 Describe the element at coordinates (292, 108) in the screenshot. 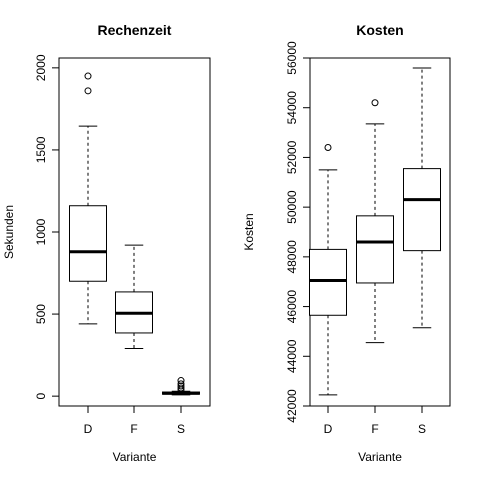

I see `y-tick-label: 54000` at that location.